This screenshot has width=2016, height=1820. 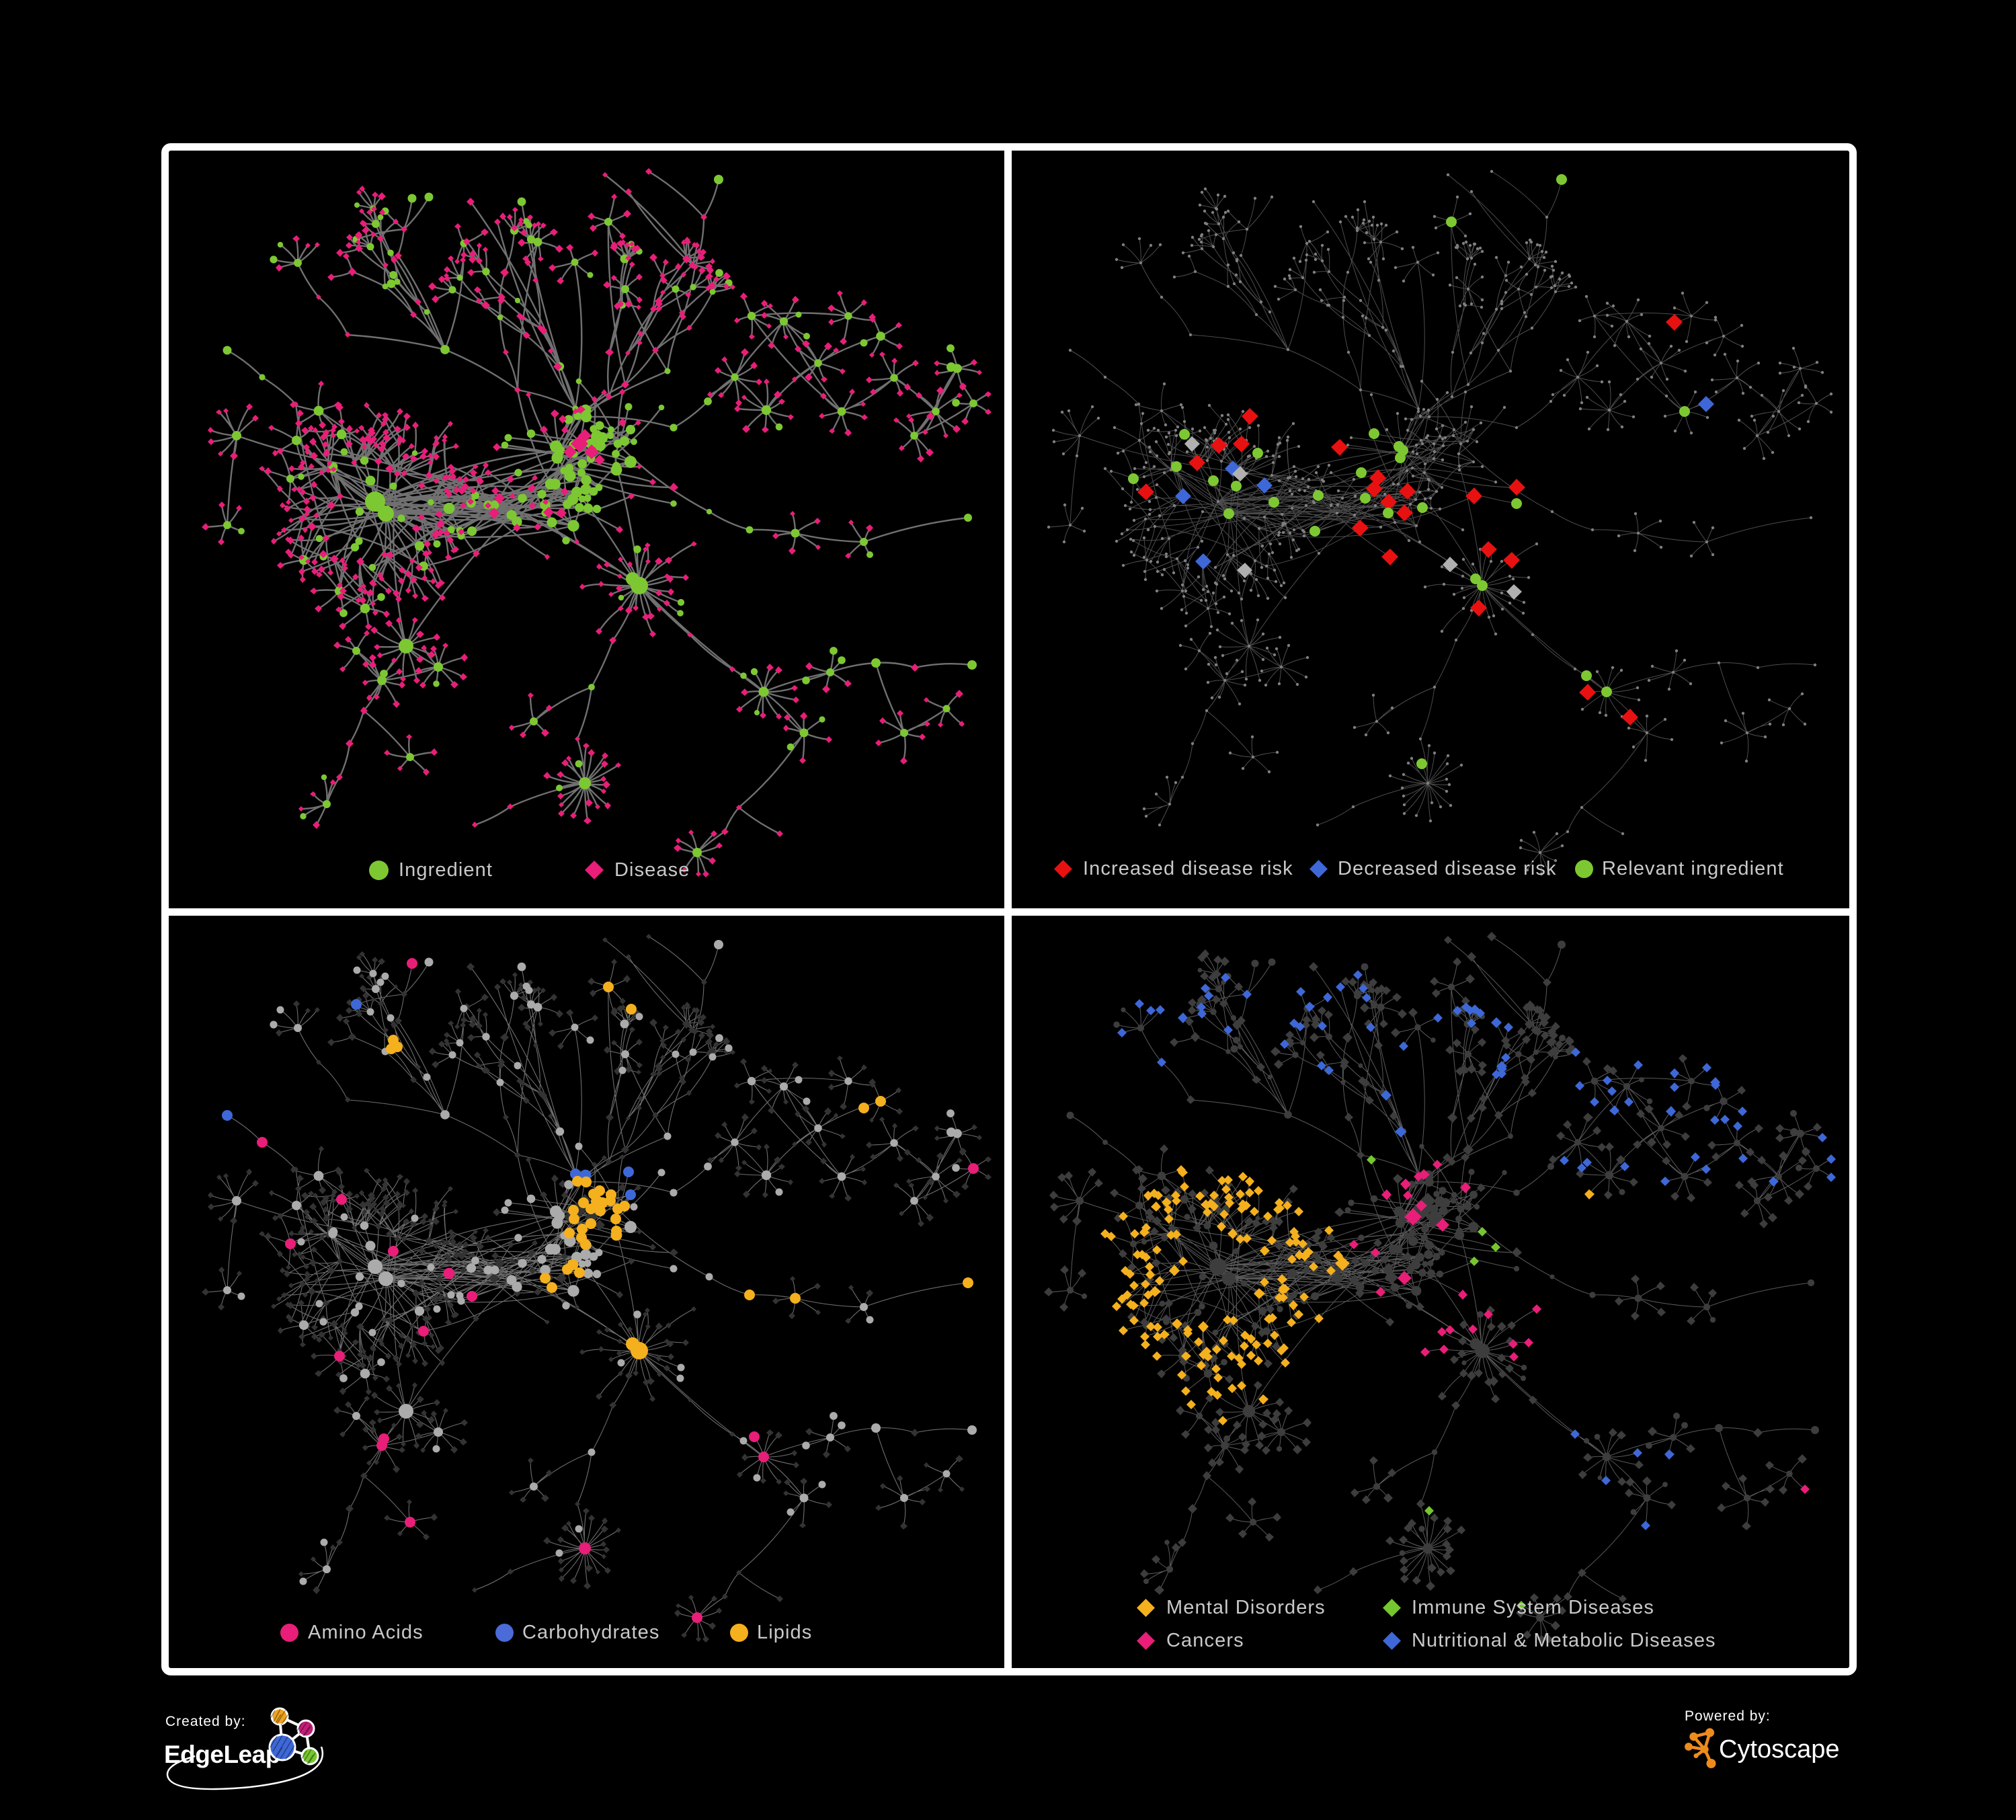 I want to click on svg-text: Cytoscape, so click(x=1779, y=1749).